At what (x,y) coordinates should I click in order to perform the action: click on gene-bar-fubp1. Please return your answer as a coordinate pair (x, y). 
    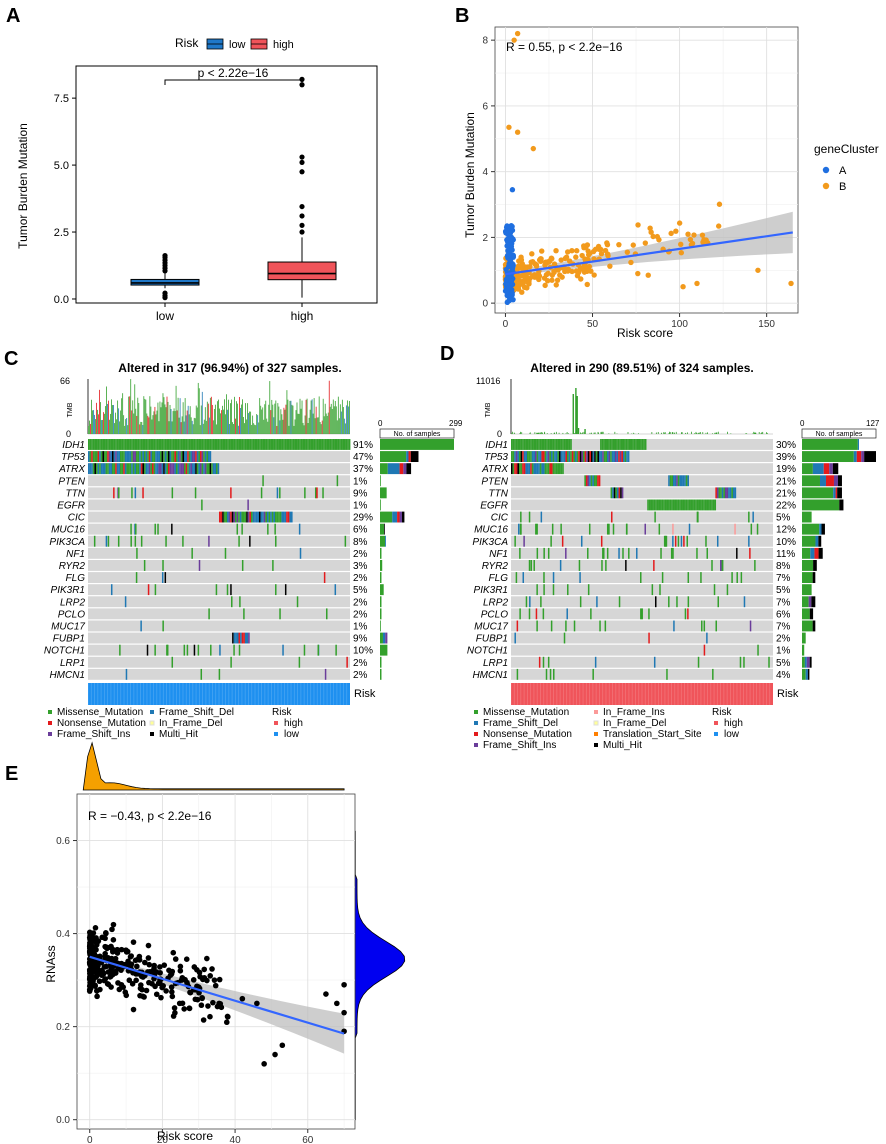
    Looking at the image, I should click on (386, 638).